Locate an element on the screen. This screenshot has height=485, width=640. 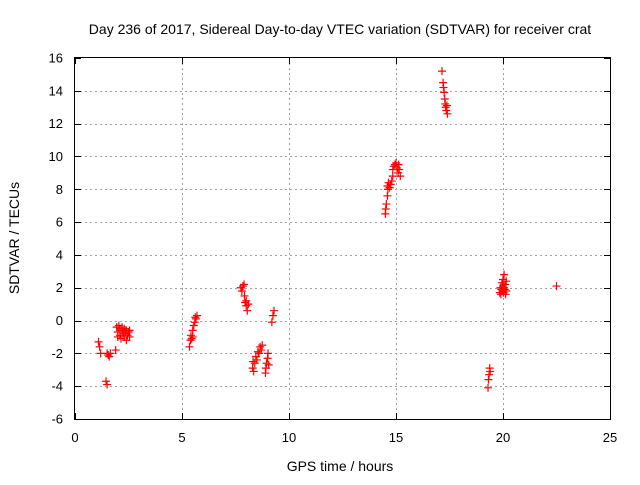
x-tick-label: 0 is located at coordinates (74, 437).